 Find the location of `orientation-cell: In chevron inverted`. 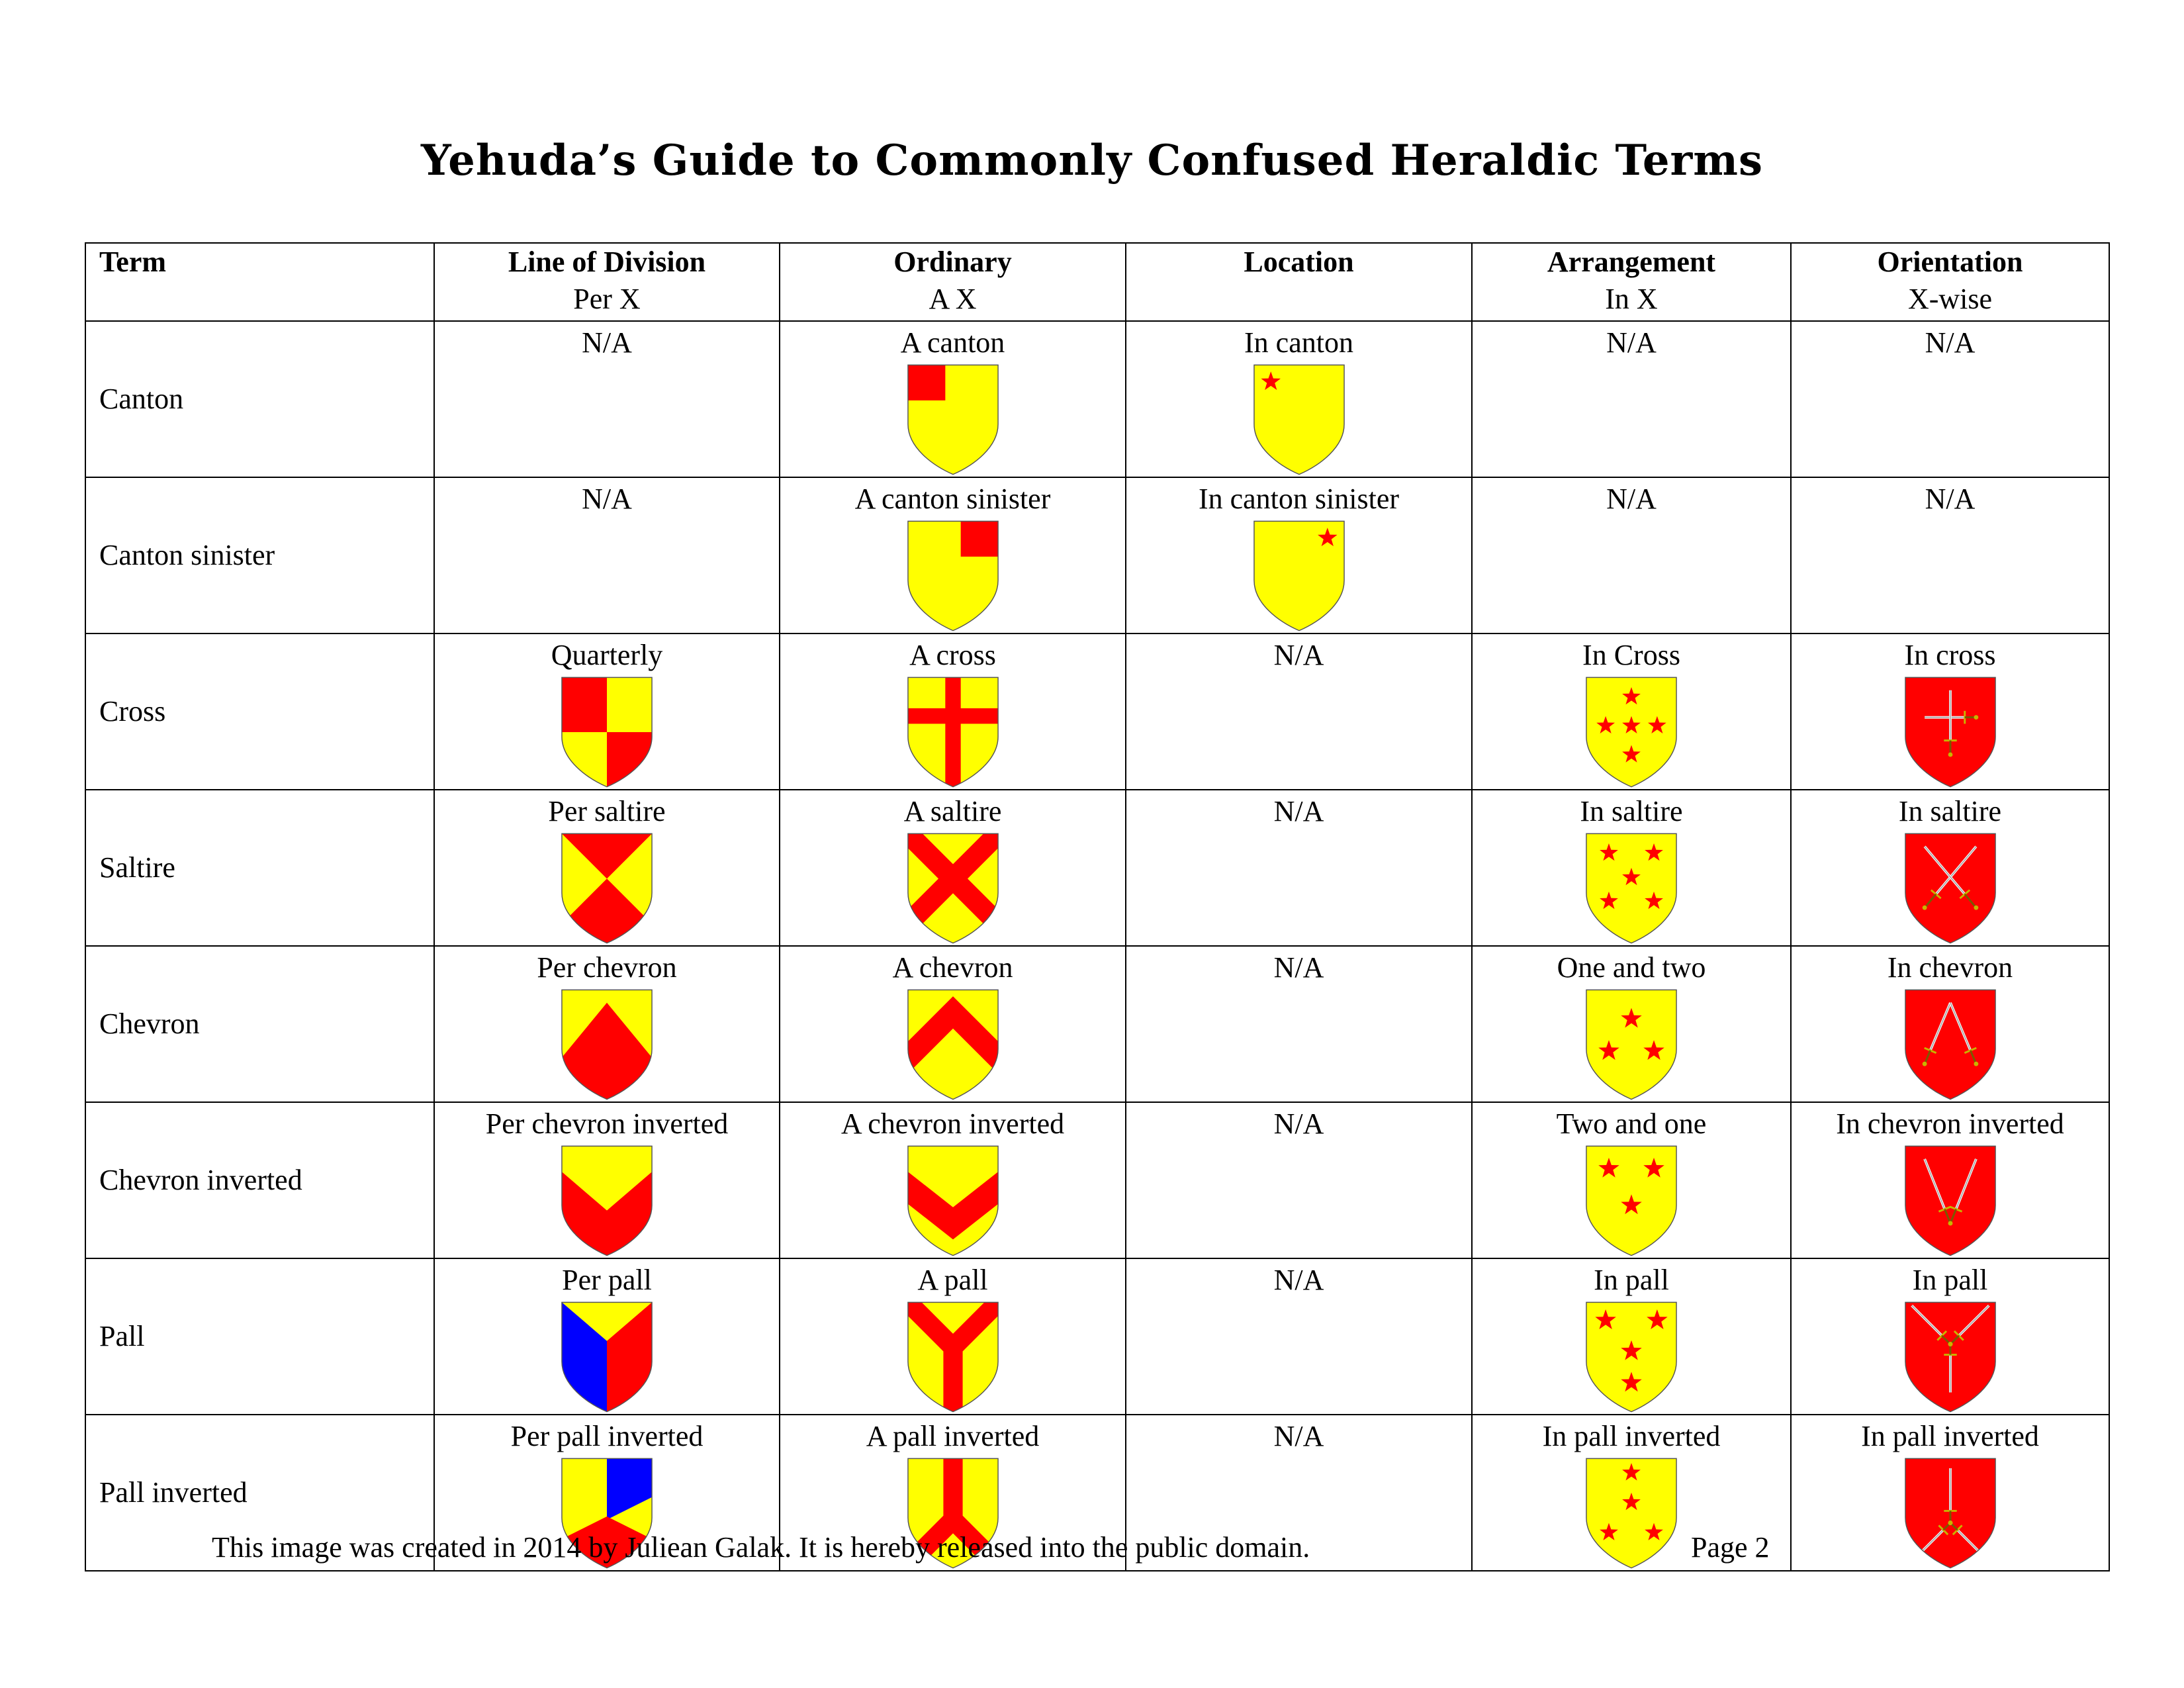

orientation-cell: In chevron inverted is located at coordinates (1950, 1180).